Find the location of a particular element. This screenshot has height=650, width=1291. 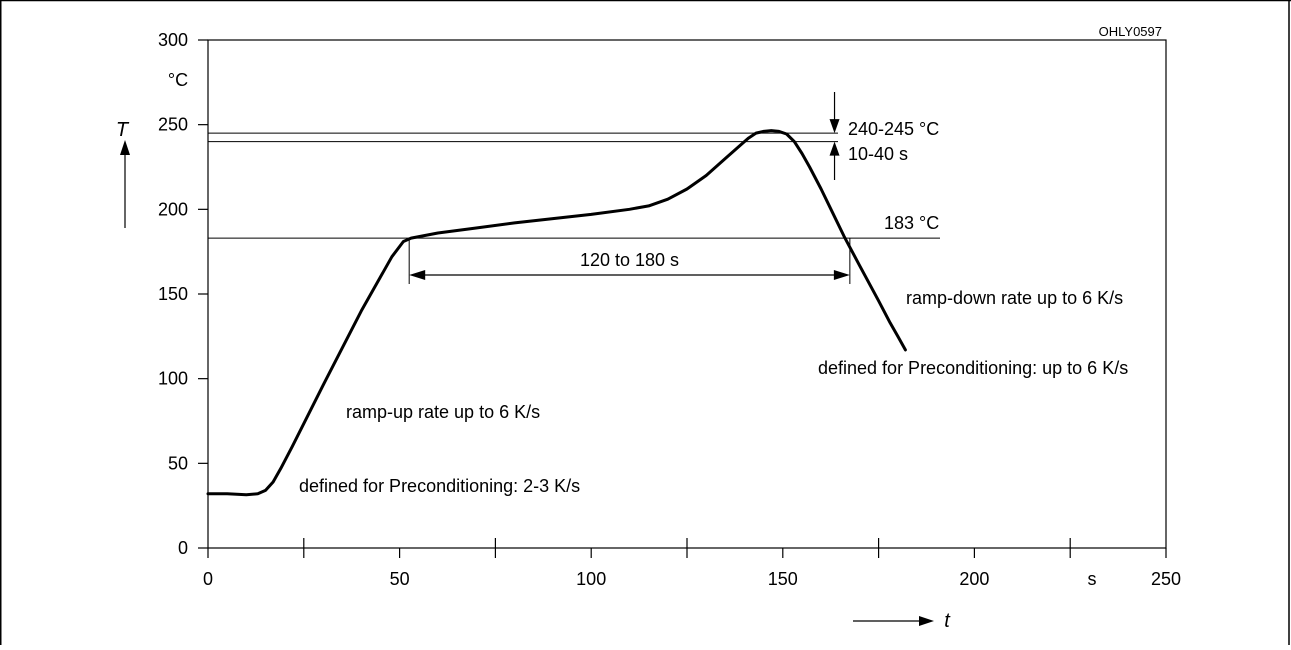

tal-arrow-head-left is located at coordinates (417, 275).